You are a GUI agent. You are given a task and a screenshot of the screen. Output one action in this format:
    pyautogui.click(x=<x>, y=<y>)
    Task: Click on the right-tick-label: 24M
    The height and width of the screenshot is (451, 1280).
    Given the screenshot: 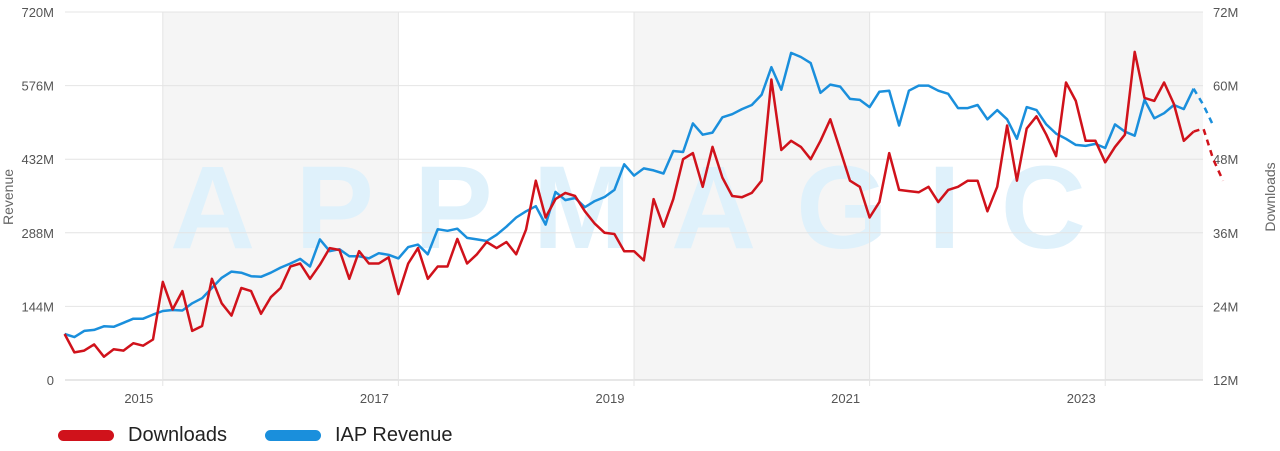 What is the action you would take?
    pyautogui.click(x=1225, y=306)
    